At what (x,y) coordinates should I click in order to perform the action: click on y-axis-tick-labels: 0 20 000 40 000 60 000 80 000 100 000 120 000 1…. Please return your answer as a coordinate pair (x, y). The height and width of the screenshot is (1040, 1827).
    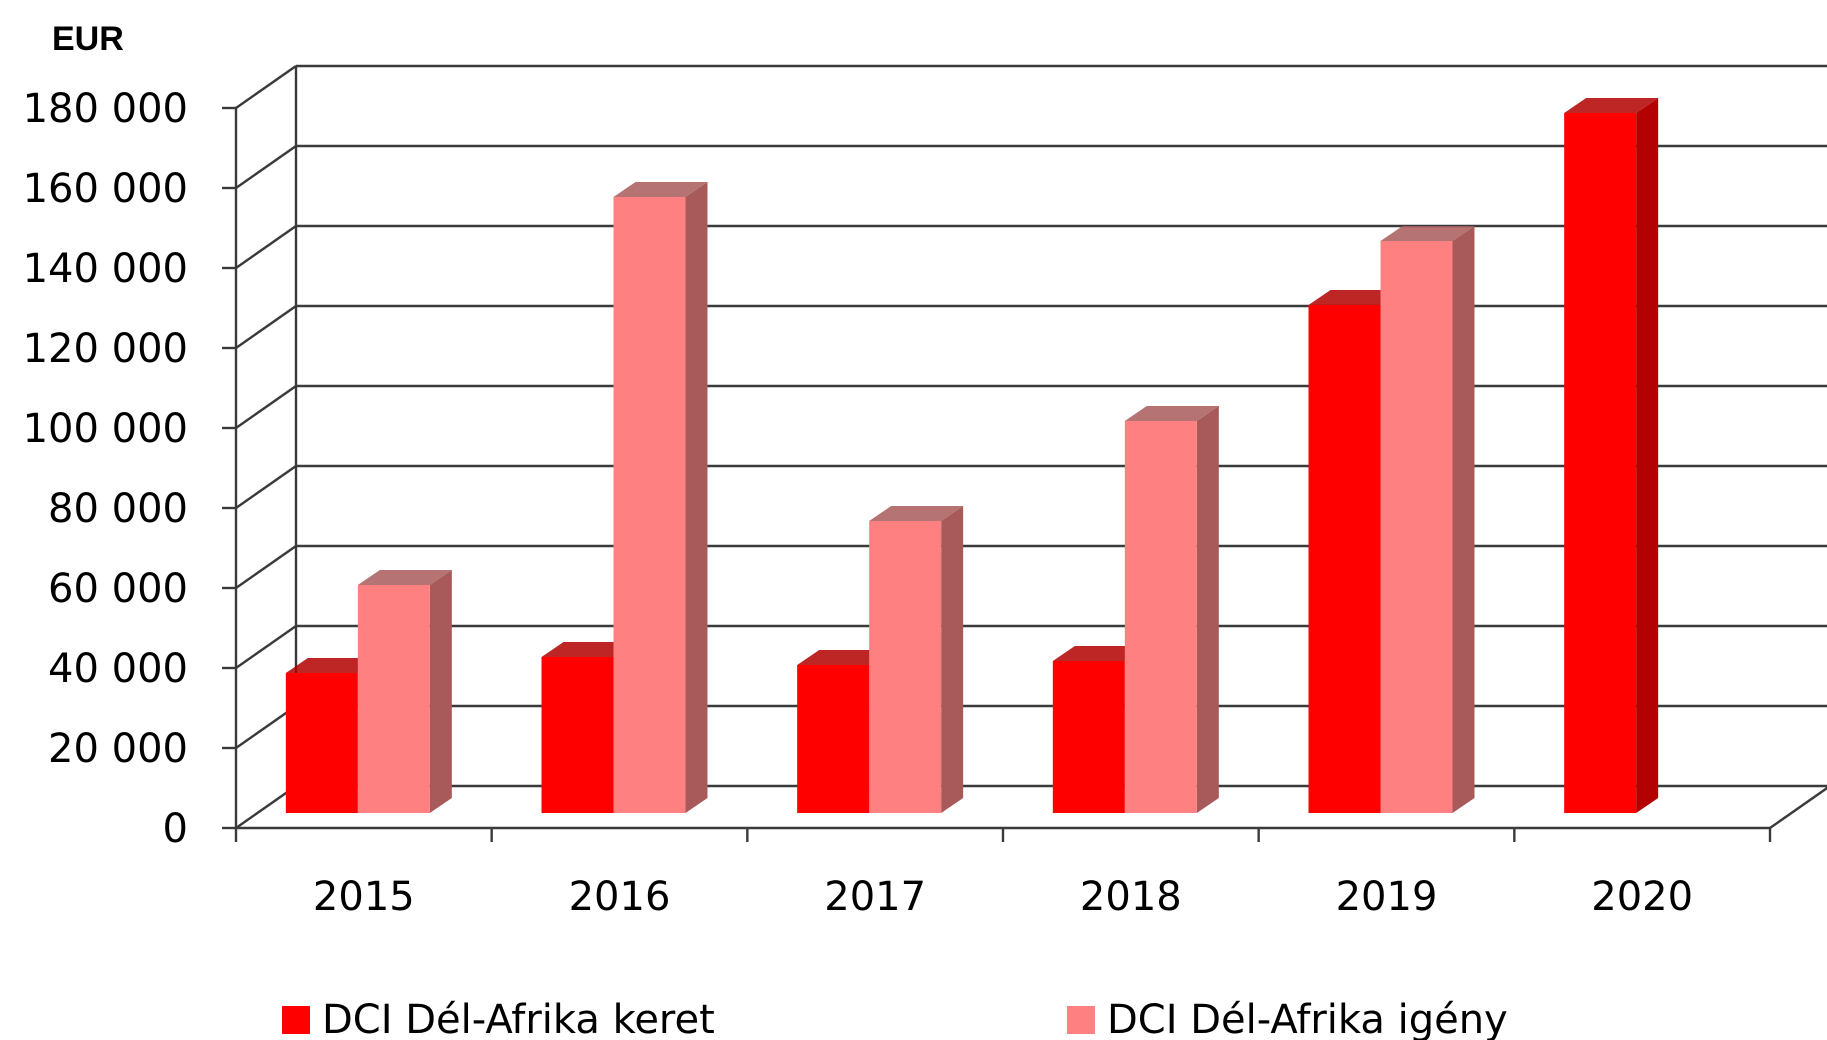
    Looking at the image, I should click on (105, 469).